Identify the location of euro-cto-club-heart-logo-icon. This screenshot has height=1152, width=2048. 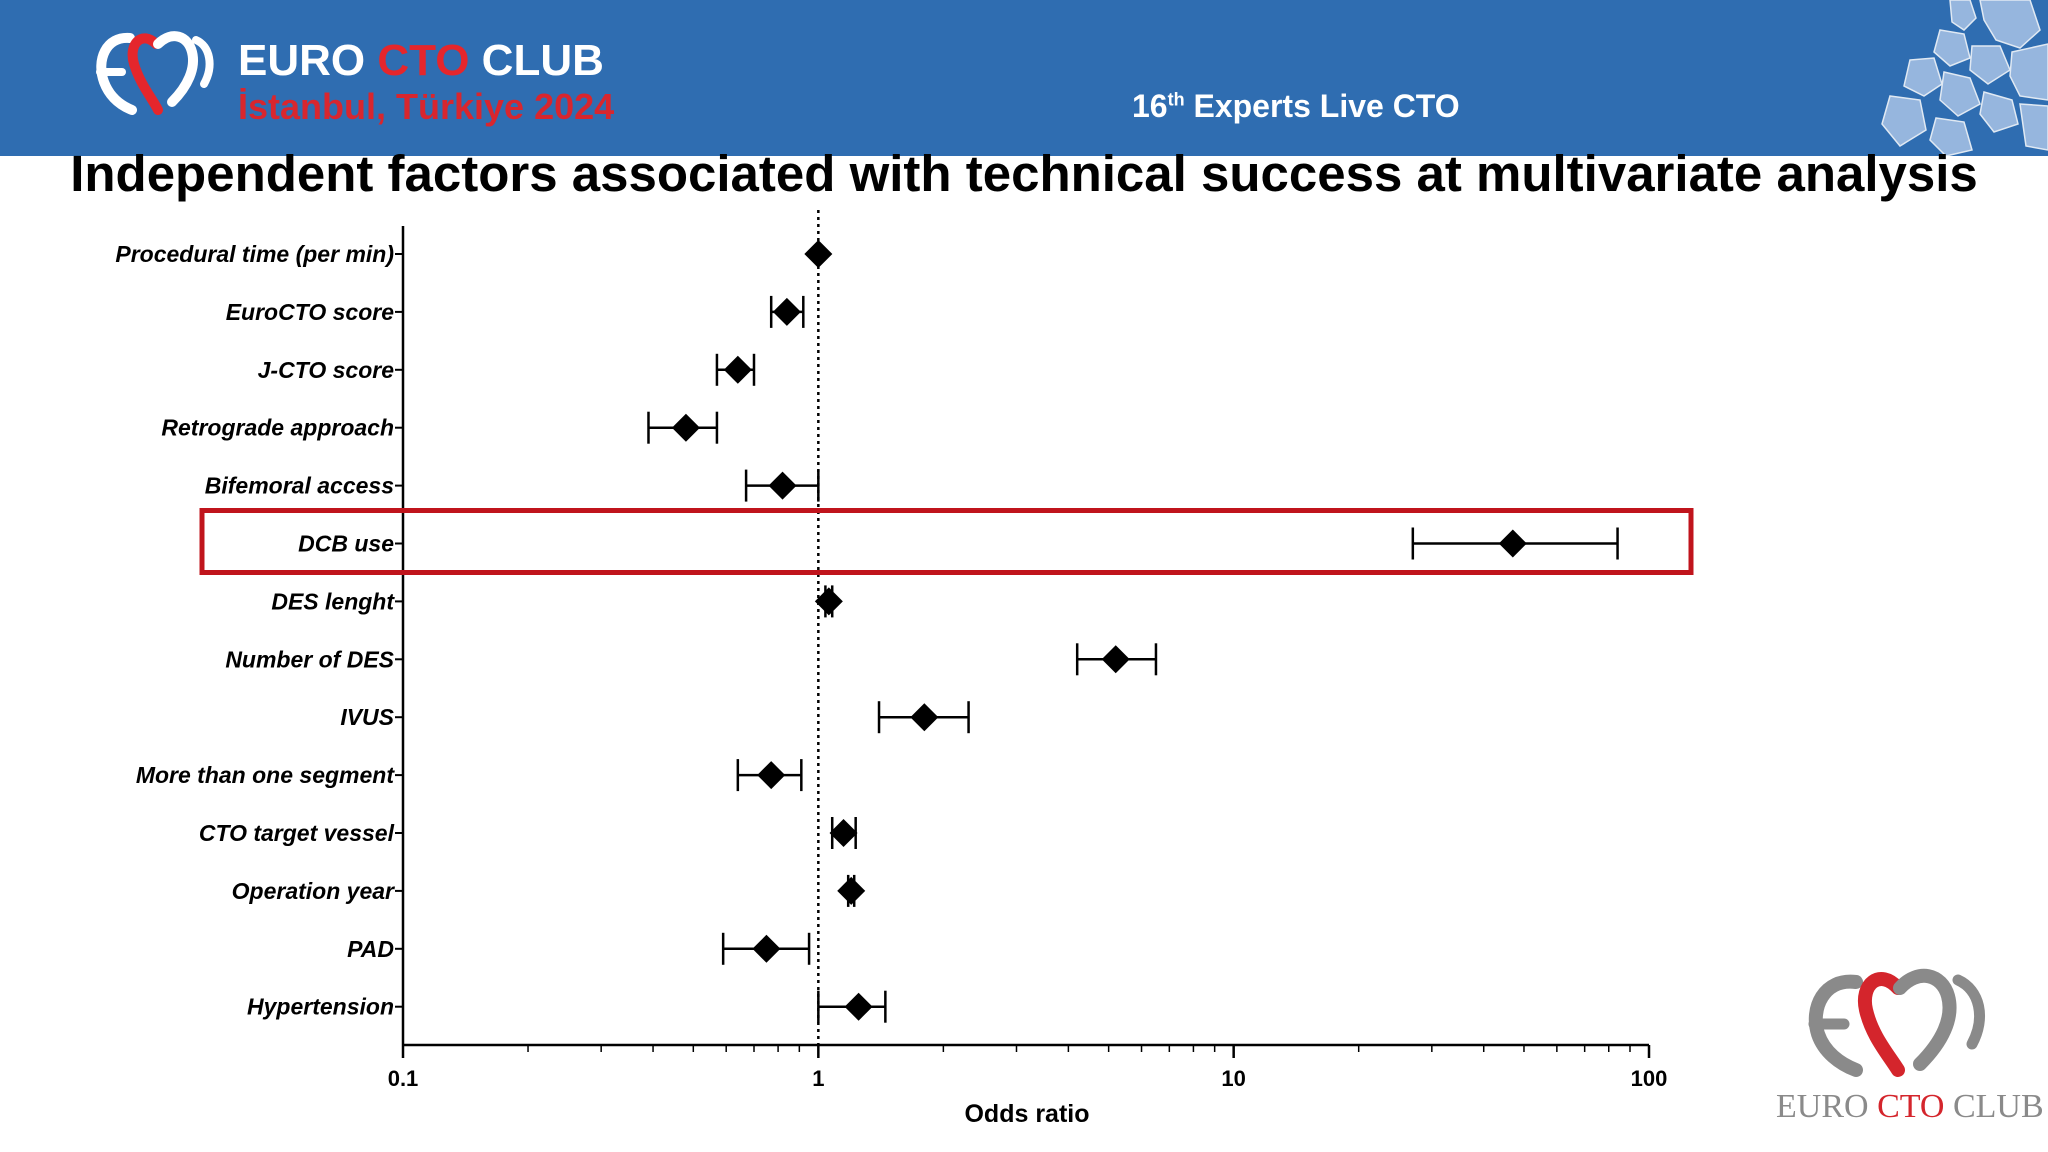
(155, 73).